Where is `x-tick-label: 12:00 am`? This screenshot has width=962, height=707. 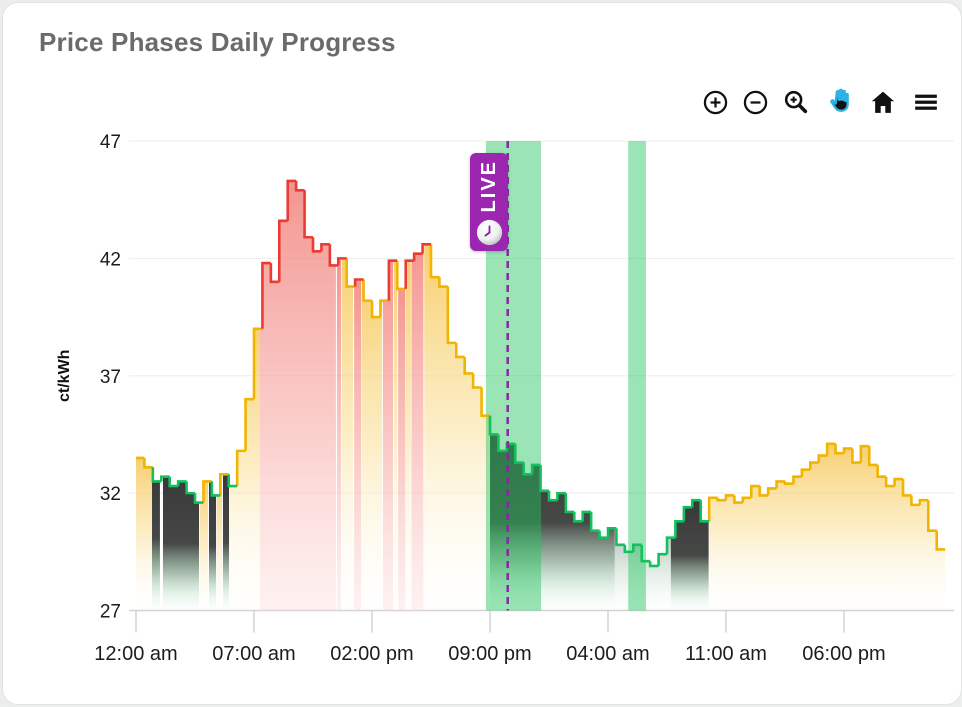
x-tick-label: 12:00 am is located at coordinates (135, 654).